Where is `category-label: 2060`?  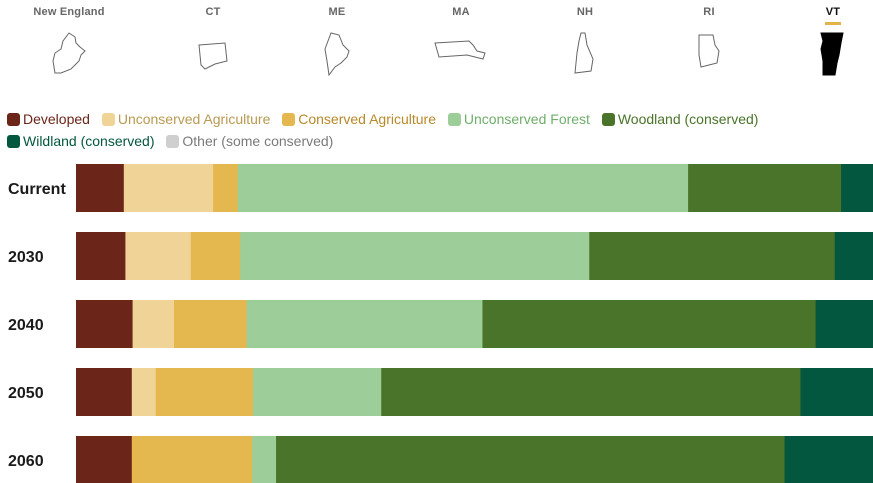 category-label: 2060 is located at coordinates (26, 461).